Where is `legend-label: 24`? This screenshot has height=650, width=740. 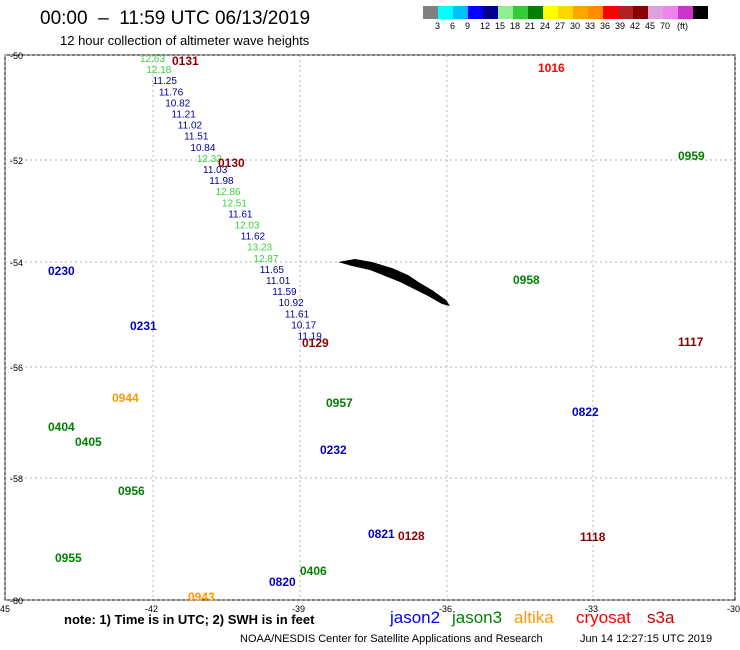 legend-label: 24 is located at coordinates (545, 26).